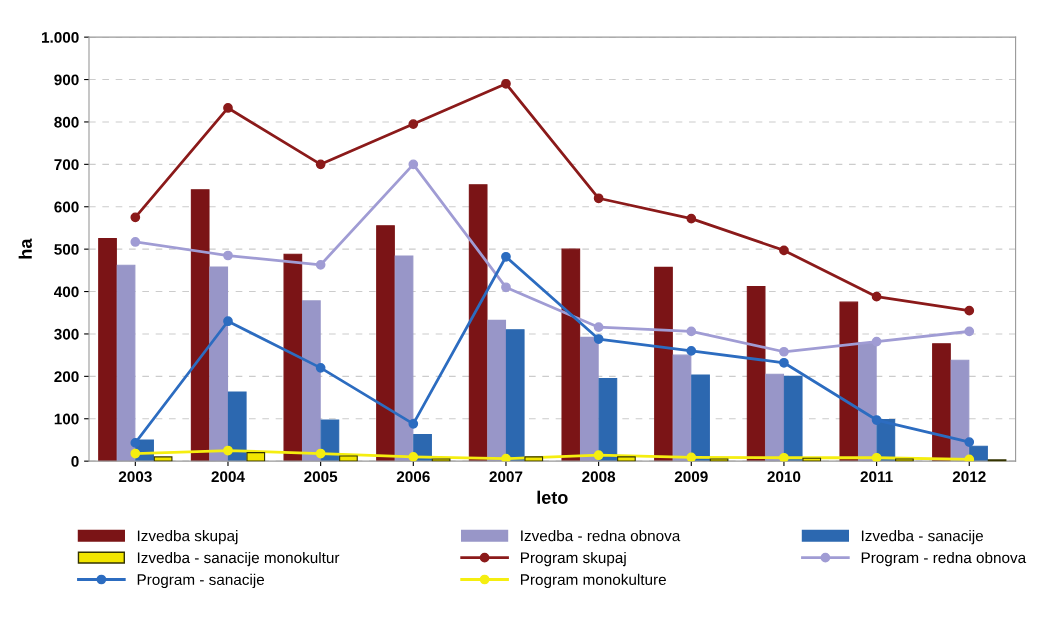 The image size is (1047, 619). I want to click on legend-label: Program skupaj, so click(573, 559).